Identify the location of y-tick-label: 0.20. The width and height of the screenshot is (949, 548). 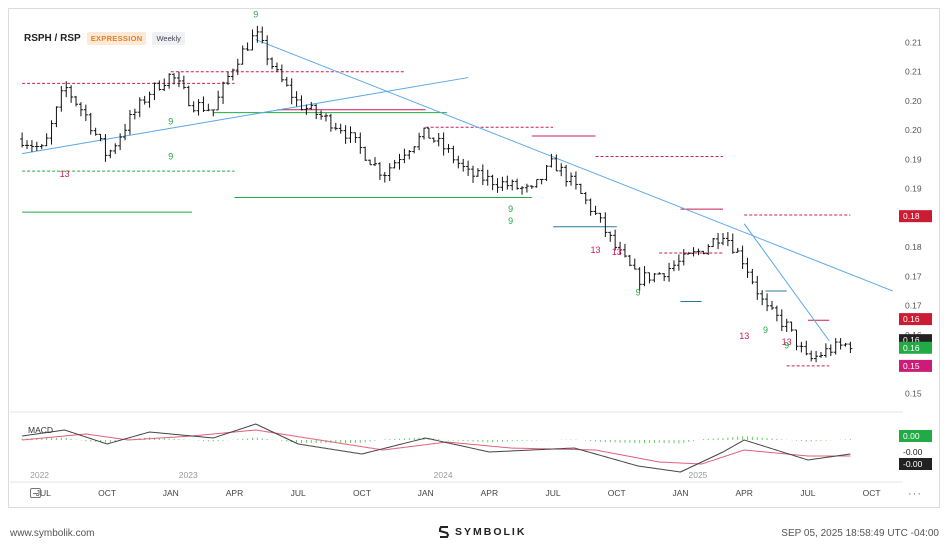
(913, 101).